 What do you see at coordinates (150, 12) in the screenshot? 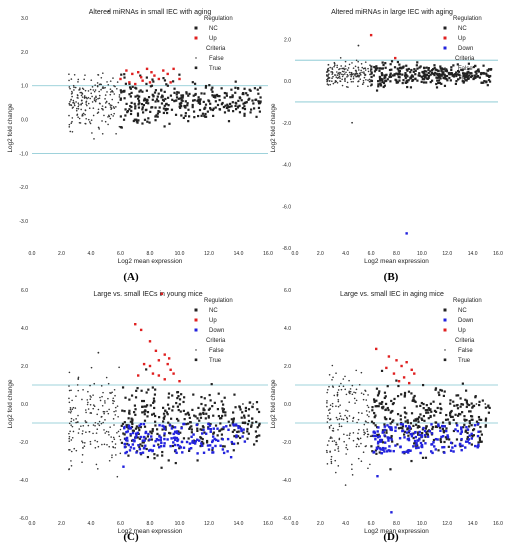
I see `plot-title: Altered miRNAs in small IEC with aging` at bounding box center [150, 12].